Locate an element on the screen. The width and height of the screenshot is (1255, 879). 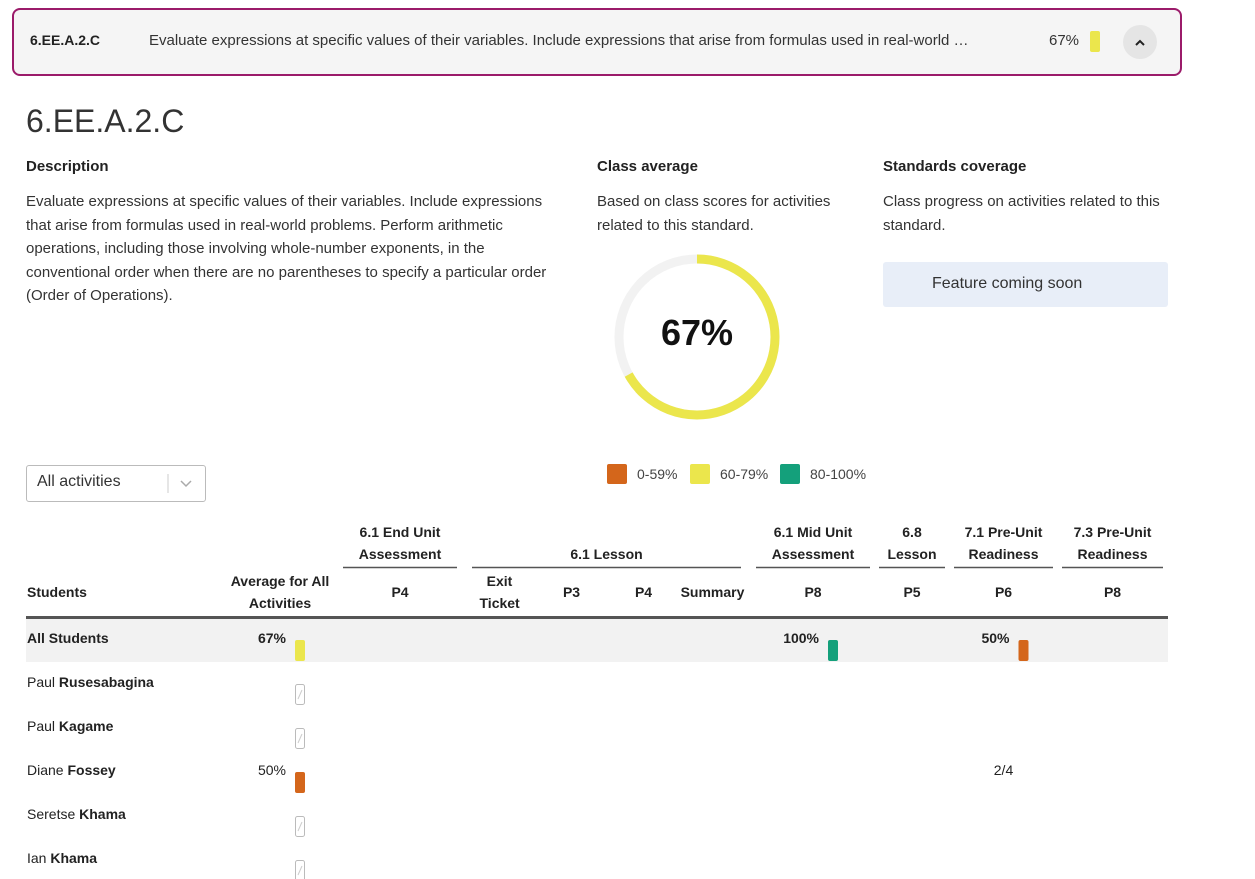
group-header: 7.3 Pre-Unit Readiness is located at coordinates (1112, 541).